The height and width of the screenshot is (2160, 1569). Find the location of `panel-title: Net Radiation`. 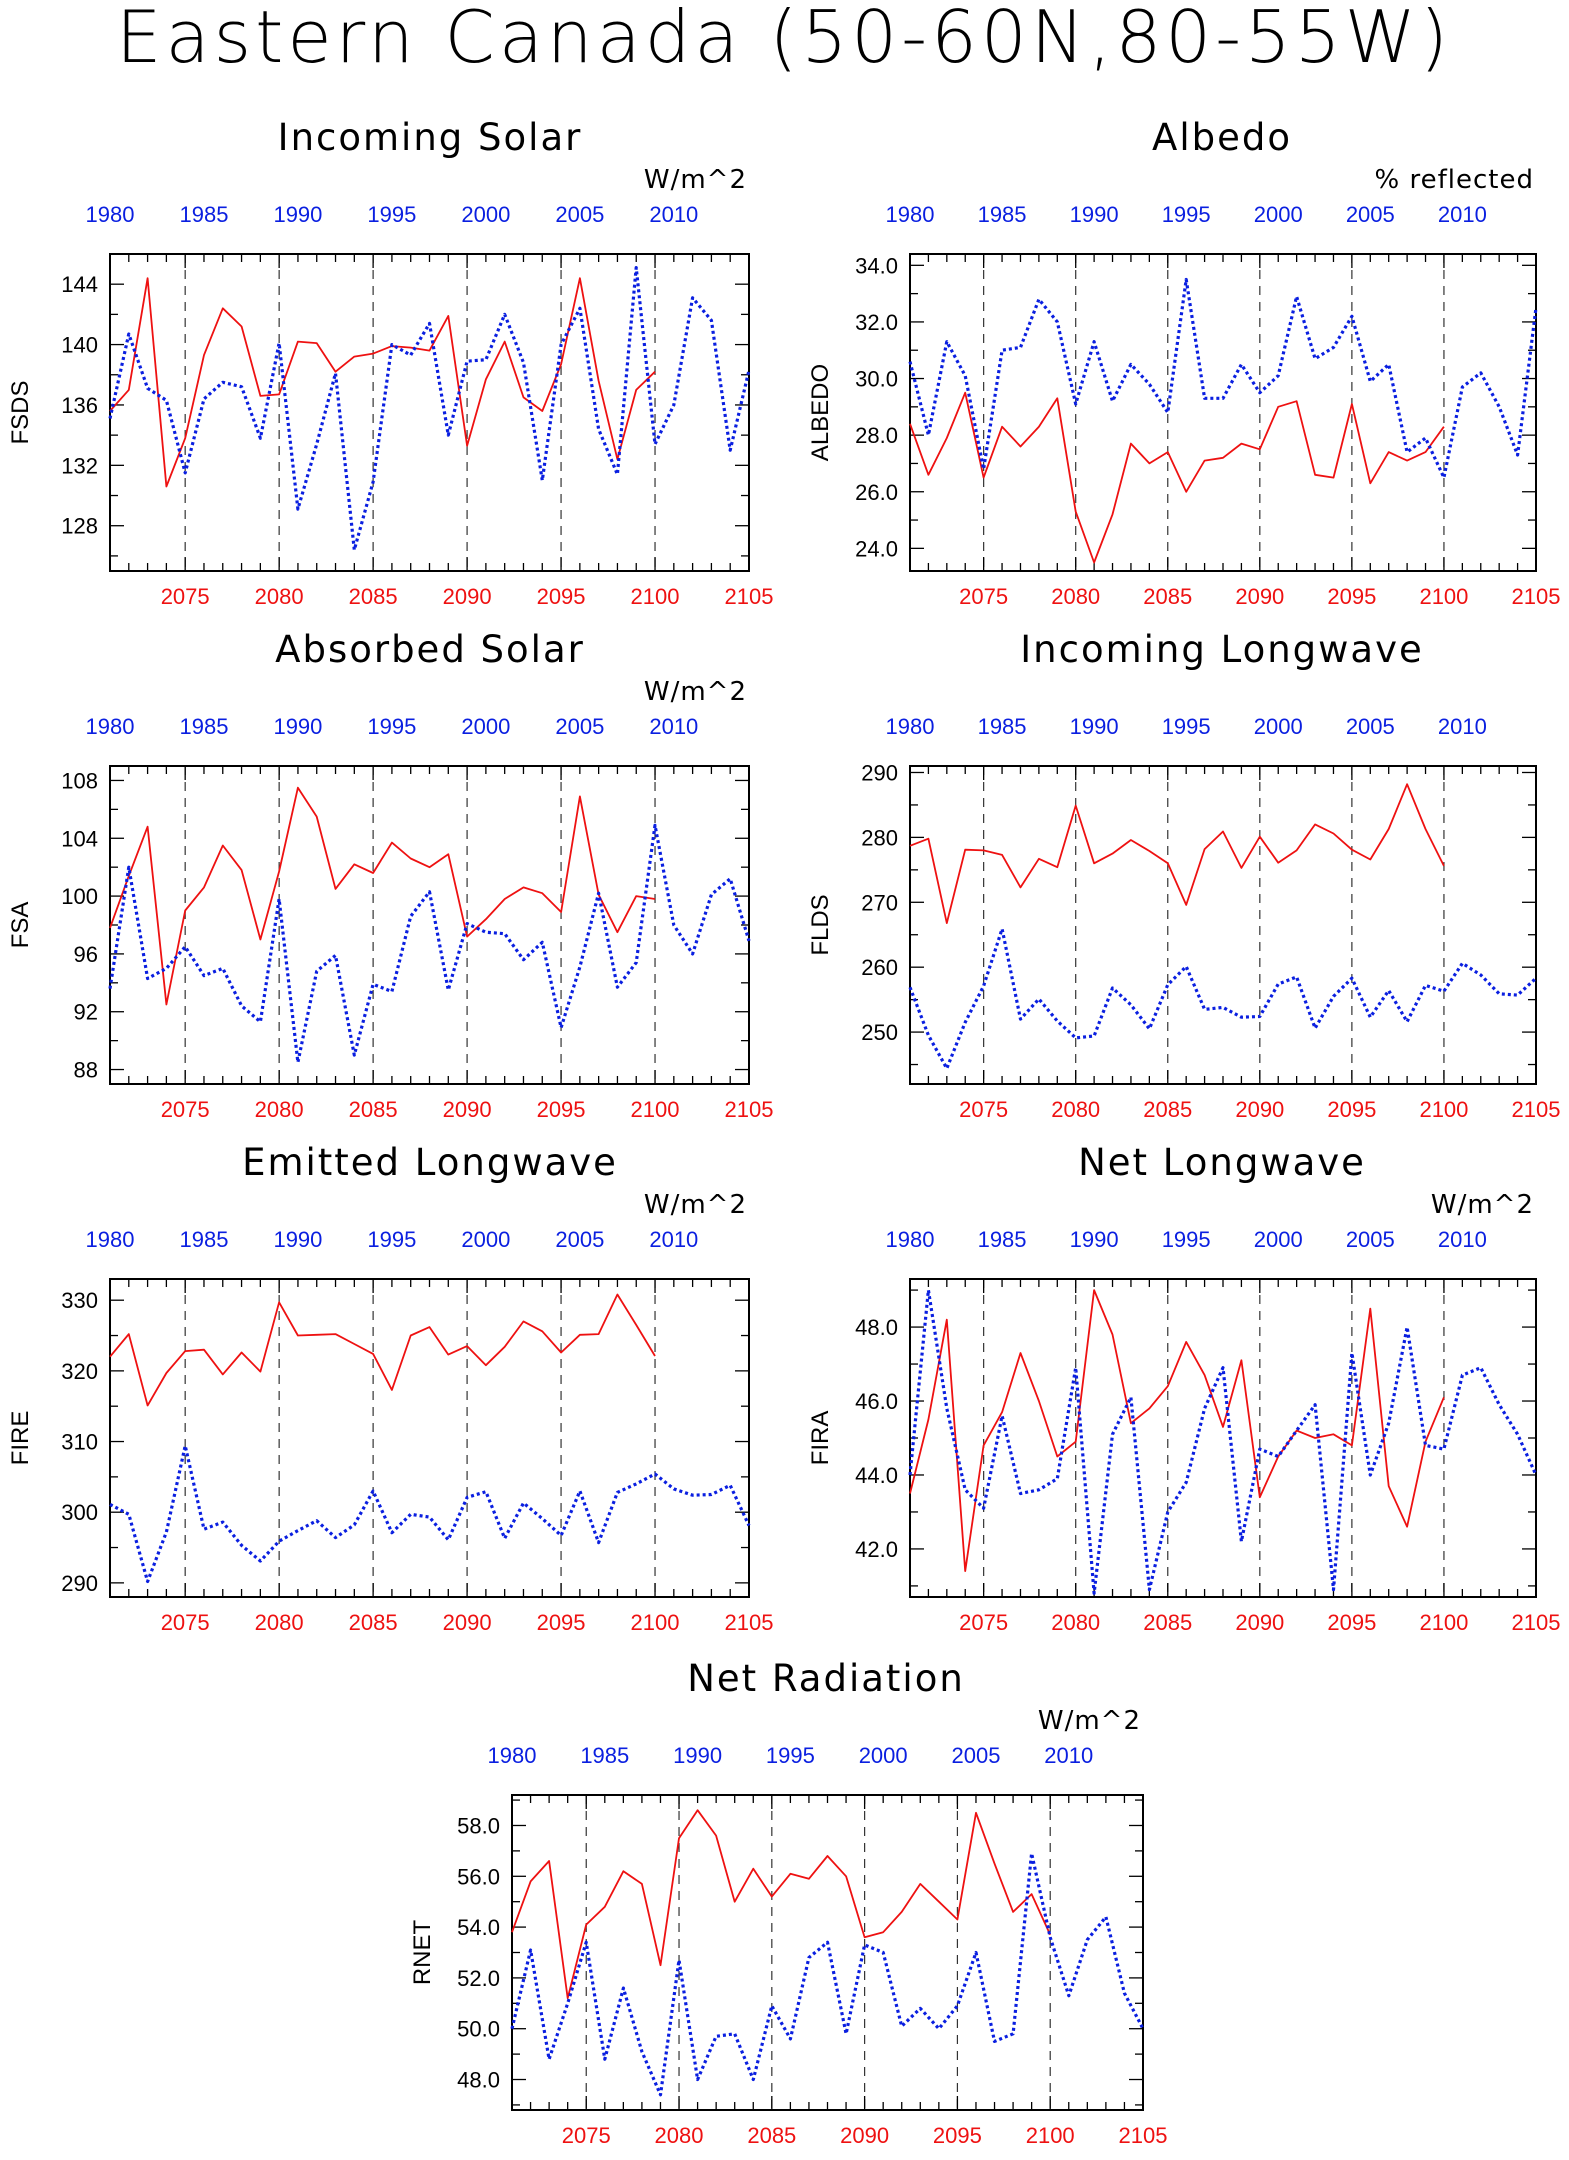

panel-title: Net Radiation is located at coordinates (826, 1678).